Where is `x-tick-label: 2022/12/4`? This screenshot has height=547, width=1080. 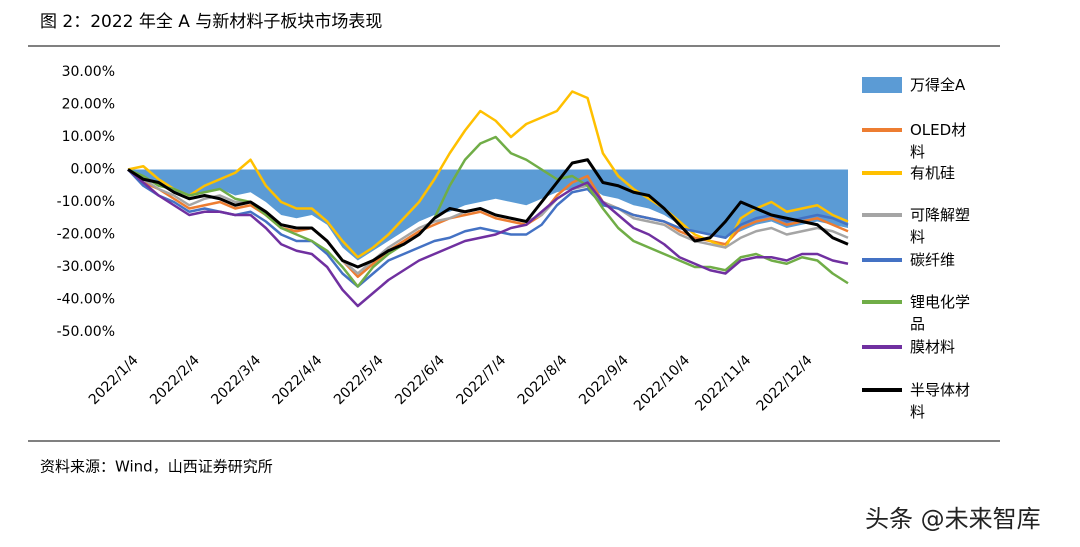 x-tick-label: 2022/12/4 is located at coordinates (785, 383).